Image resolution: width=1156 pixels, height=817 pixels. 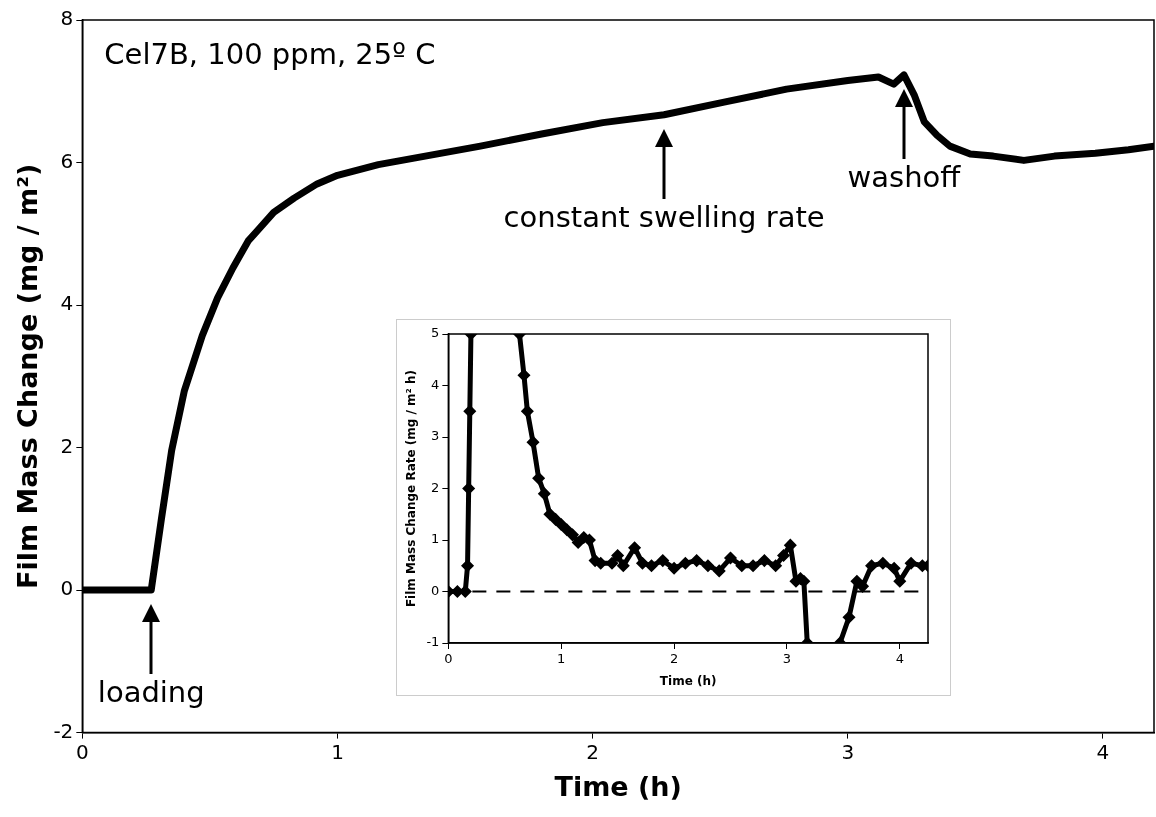 What do you see at coordinates (63, 730) in the screenshot?
I see `y-tick-label: -2` at bounding box center [63, 730].